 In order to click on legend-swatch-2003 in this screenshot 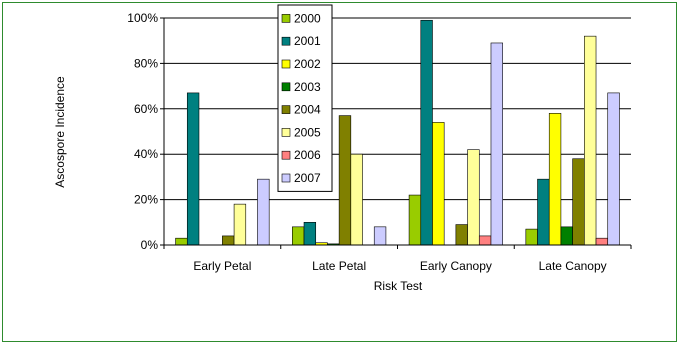, I will do `click(286, 87)`.